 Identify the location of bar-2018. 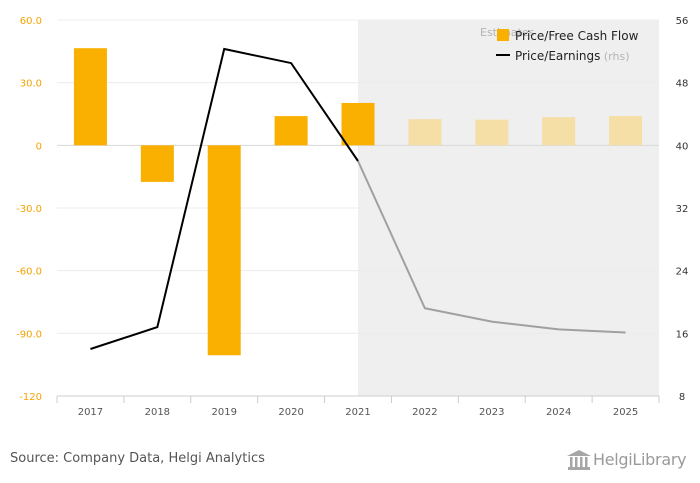
(157, 163).